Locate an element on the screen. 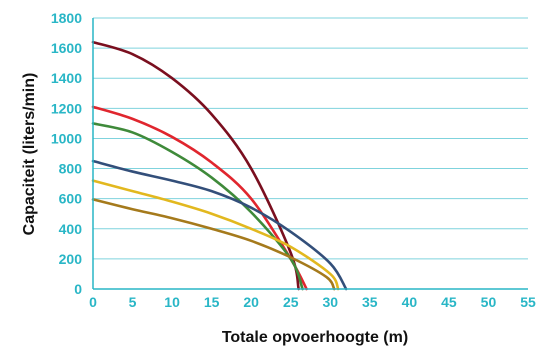 The height and width of the screenshot is (347, 555). y-tick-label-400: 400 is located at coordinates (71, 229).